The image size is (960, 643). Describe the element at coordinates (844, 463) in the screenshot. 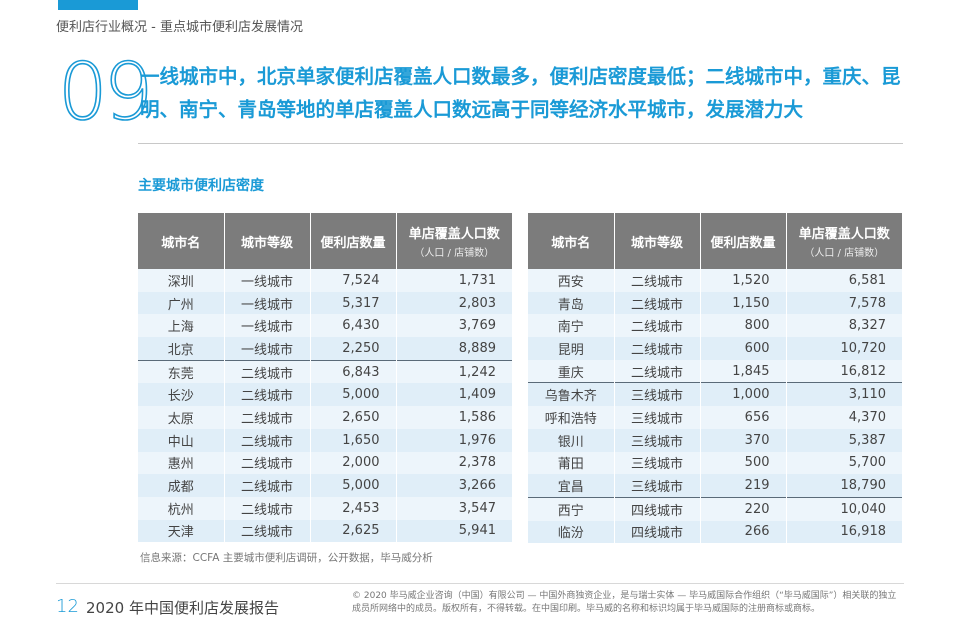

I see `cell-coverage: 5,700` at that location.